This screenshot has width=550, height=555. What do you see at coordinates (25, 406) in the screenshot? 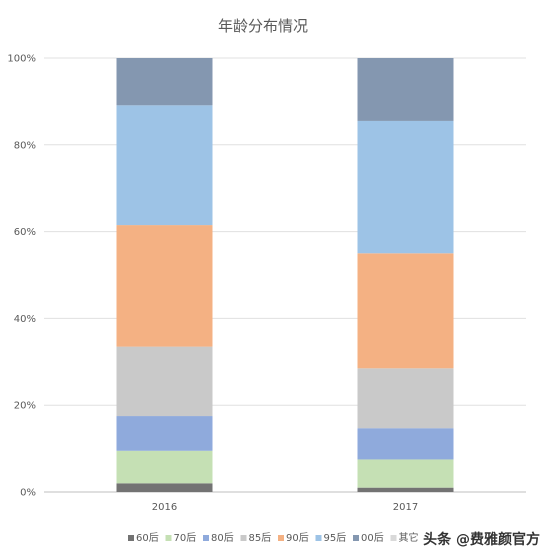
I see `y-tick-label: 20%` at bounding box center [25, 406].